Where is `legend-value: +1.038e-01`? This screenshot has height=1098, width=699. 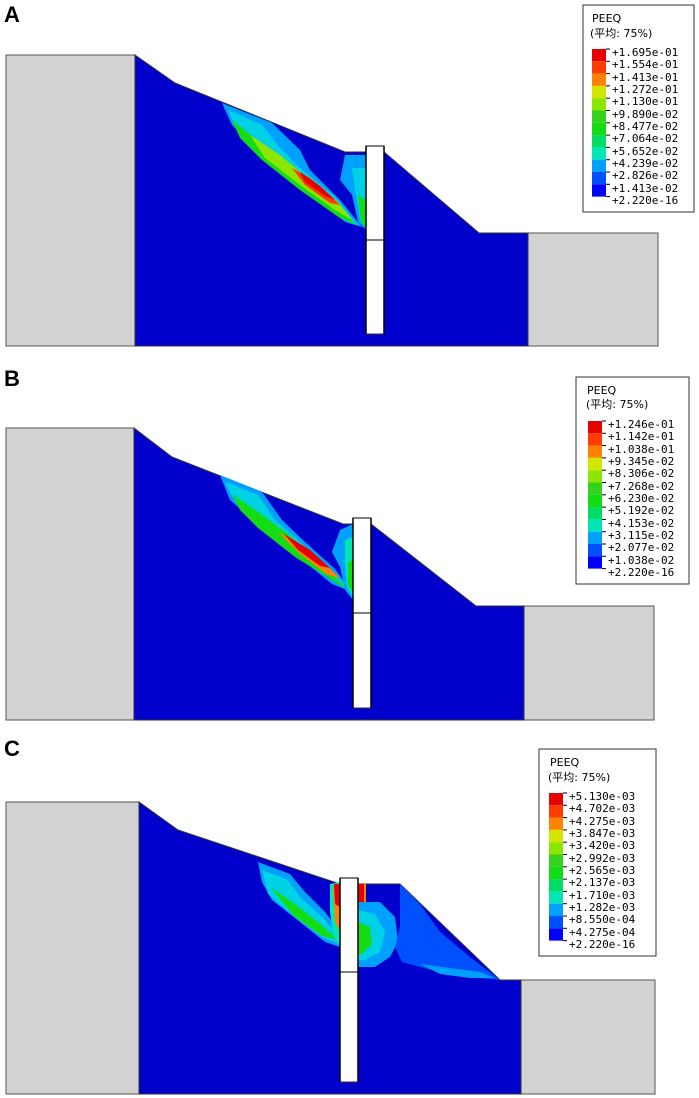
legend-value: +1.038e-01 is located at coordinates (641, 449).